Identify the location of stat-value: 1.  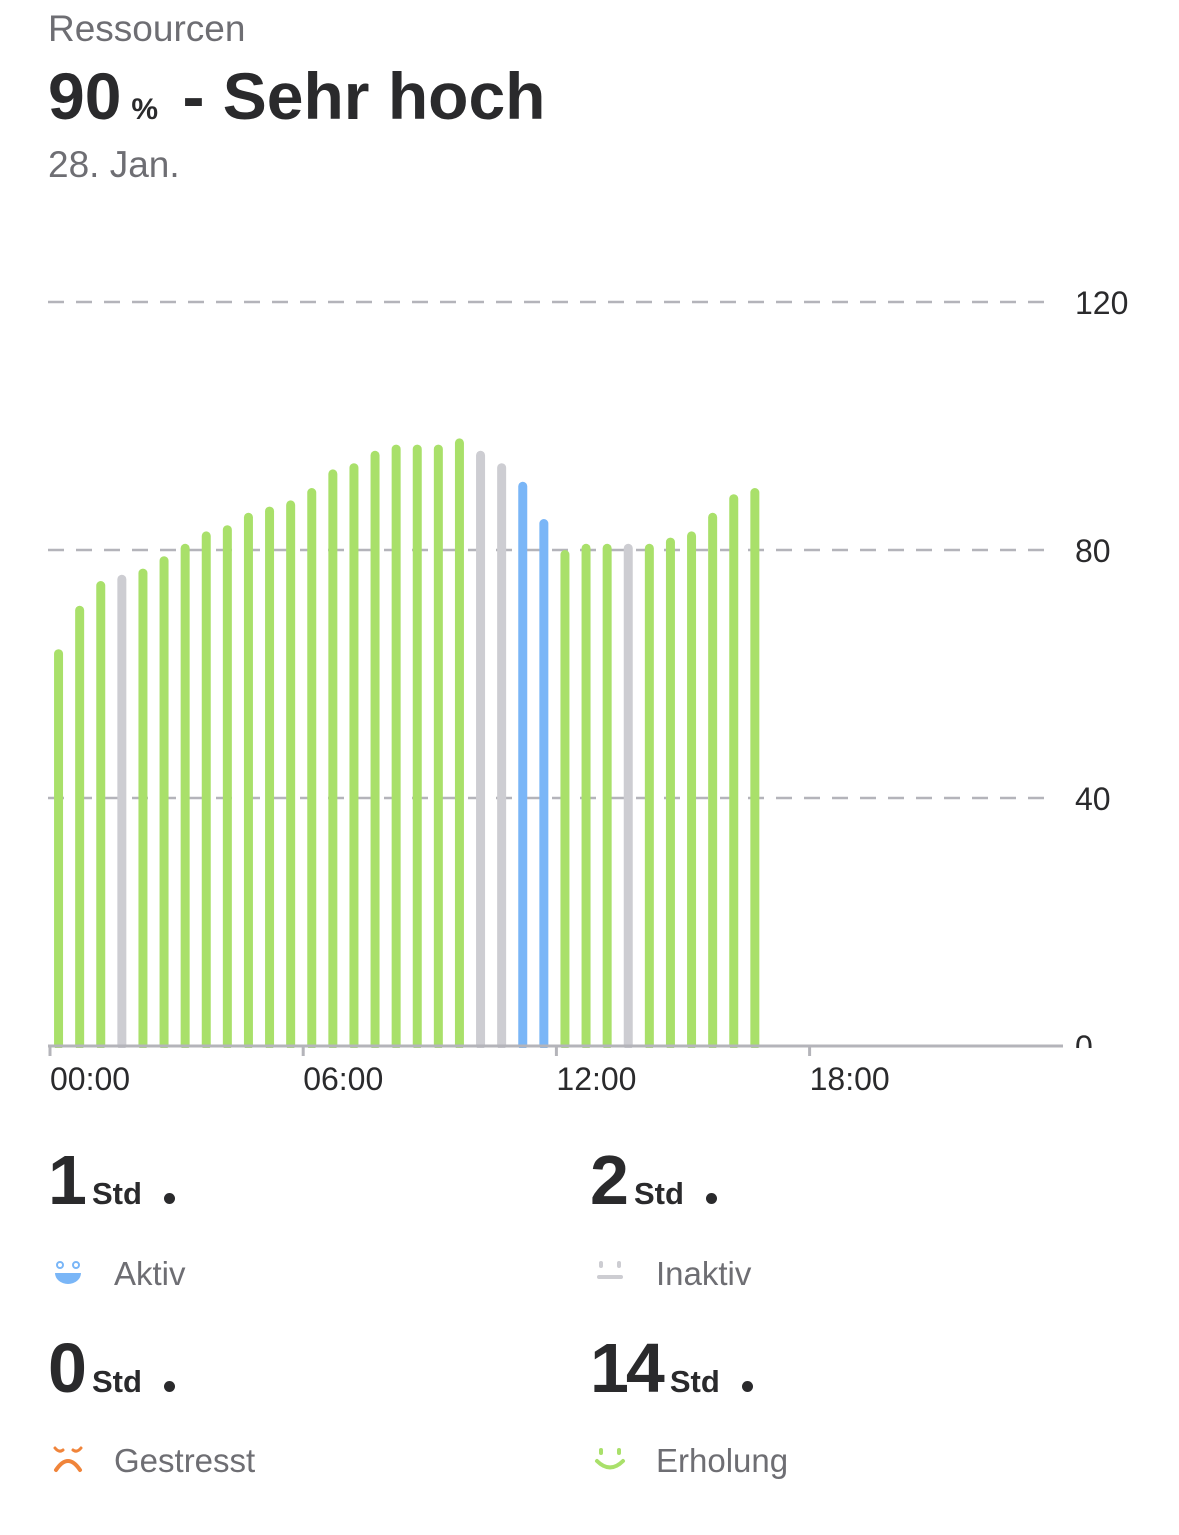
(67, 1180).